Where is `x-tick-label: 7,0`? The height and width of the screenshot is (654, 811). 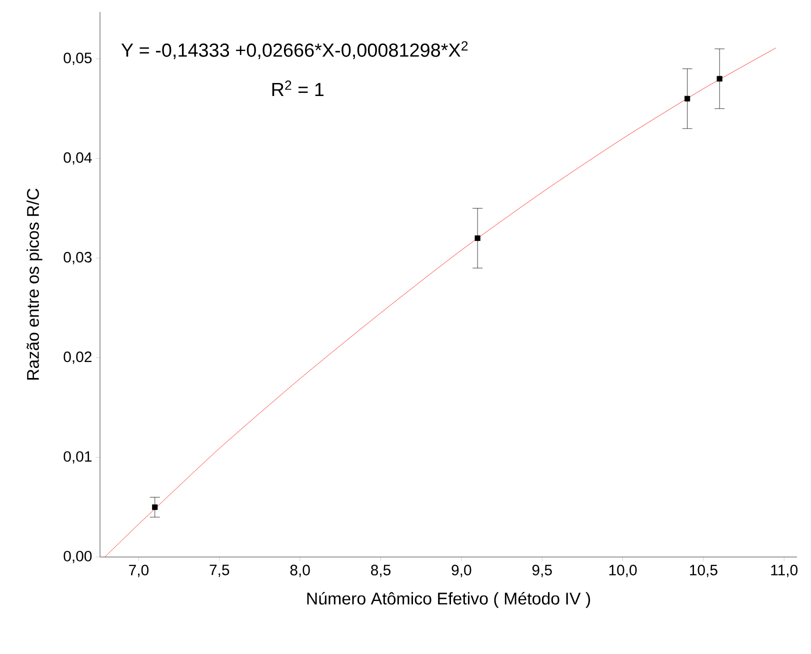 x-tick-label: 7,0 is located at coordinates (139, 571).